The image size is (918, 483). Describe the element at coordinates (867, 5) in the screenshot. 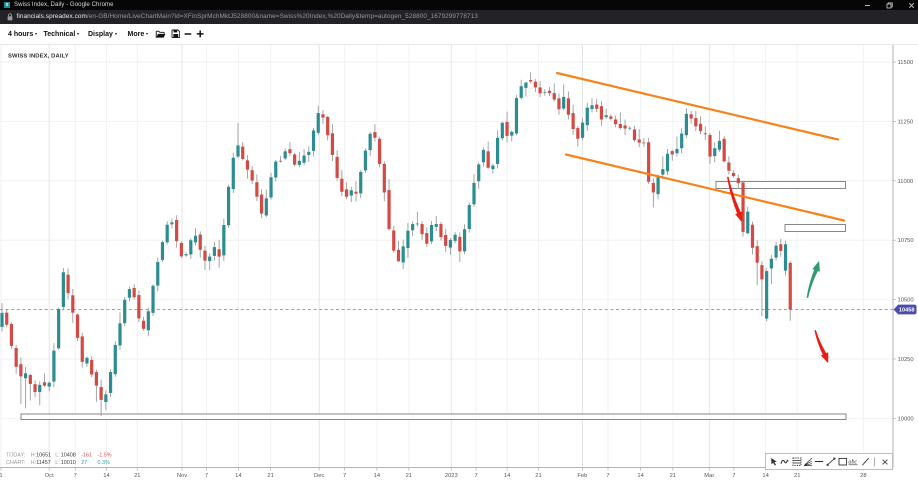

I see `minimize-icon` at that location.